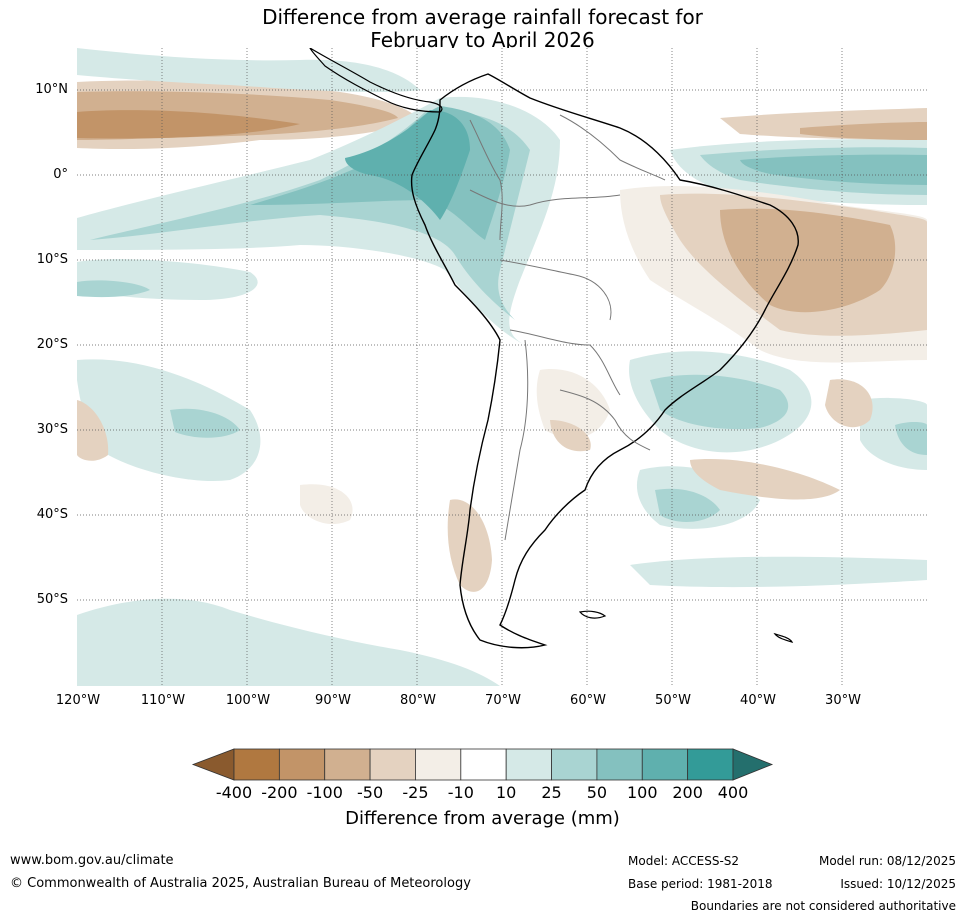 The height and width of the screenshot is (919, 965). Describe the element at coordinates (279, 792) in the screenshot. I see `colorbar-tick-label: -200` at that location.